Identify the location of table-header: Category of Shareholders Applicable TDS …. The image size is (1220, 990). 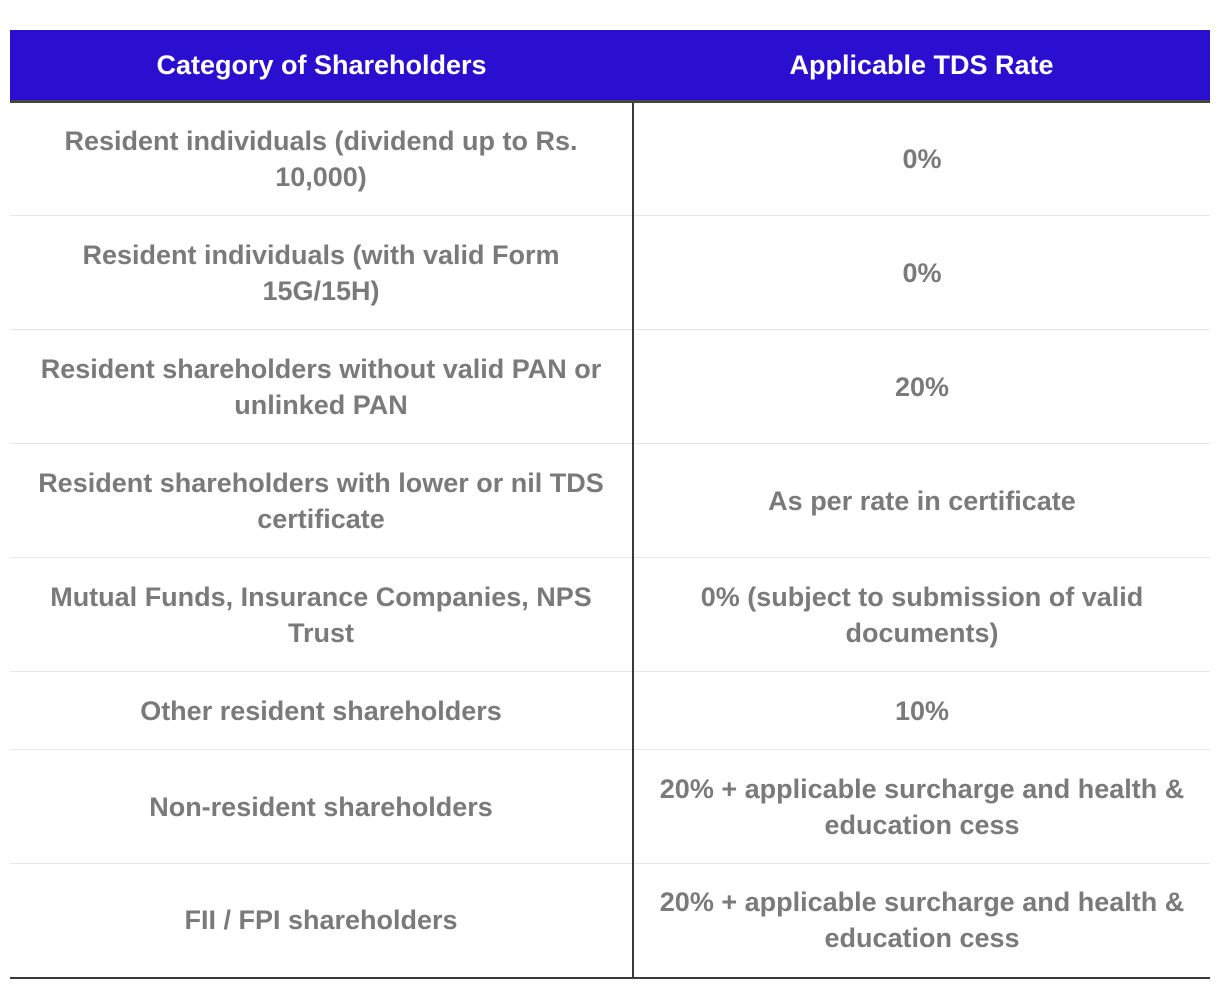
(610, 66).